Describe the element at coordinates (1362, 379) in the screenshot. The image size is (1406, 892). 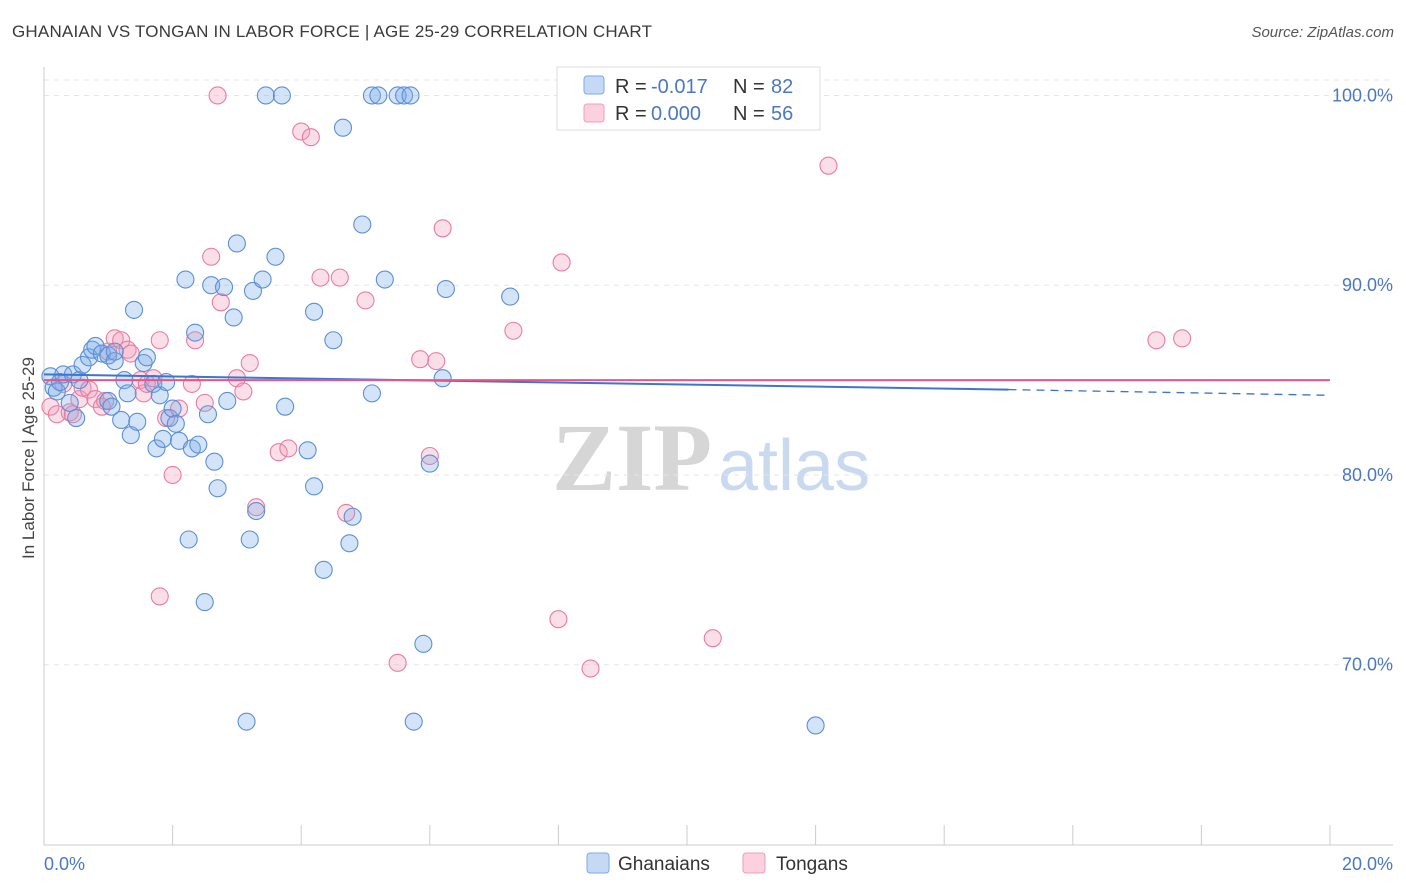
I see `y-tick-labels: 70.0% 80.0% 90.0% 100.0%` at that location.